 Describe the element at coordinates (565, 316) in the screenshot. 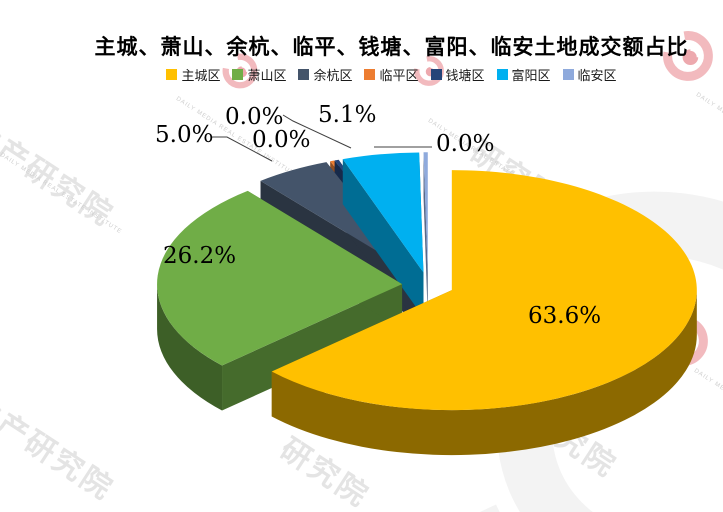

I see `pie-data-label: 63.6%` at that location.